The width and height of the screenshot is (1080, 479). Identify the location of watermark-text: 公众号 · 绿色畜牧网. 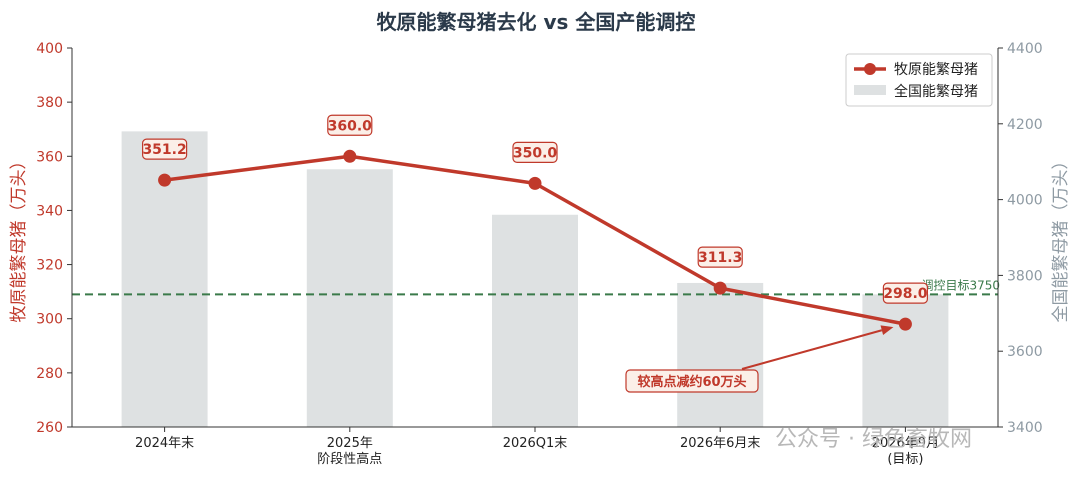
(873, 439).